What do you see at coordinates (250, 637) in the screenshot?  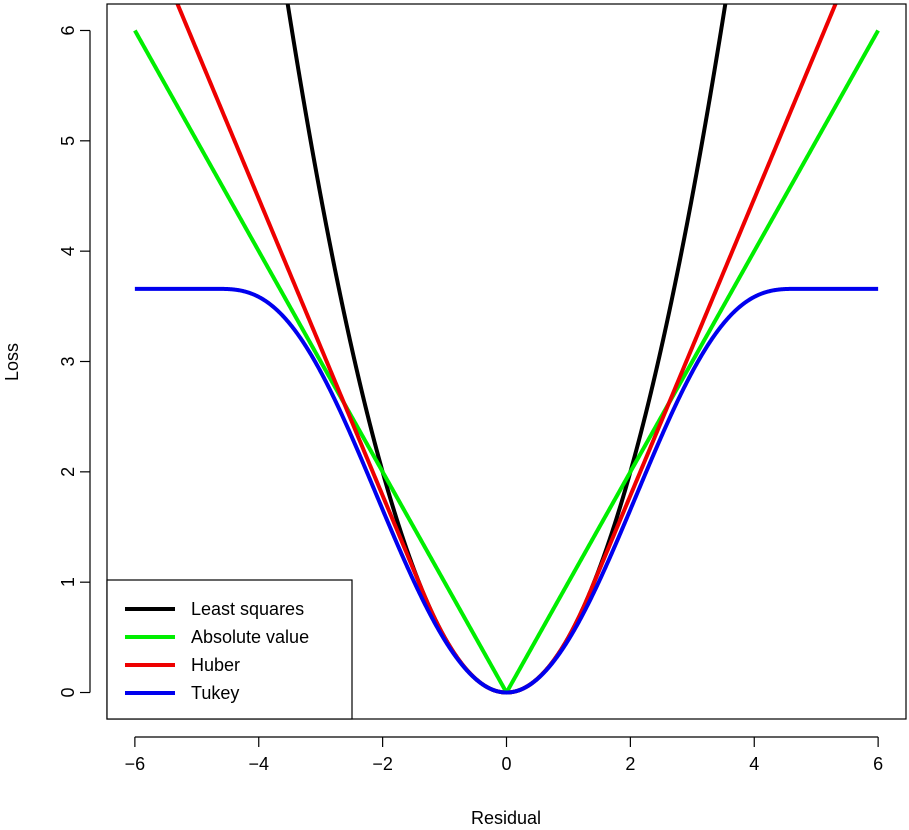 I see `legend-label: Absolute value` at bounding box center [250, 637].